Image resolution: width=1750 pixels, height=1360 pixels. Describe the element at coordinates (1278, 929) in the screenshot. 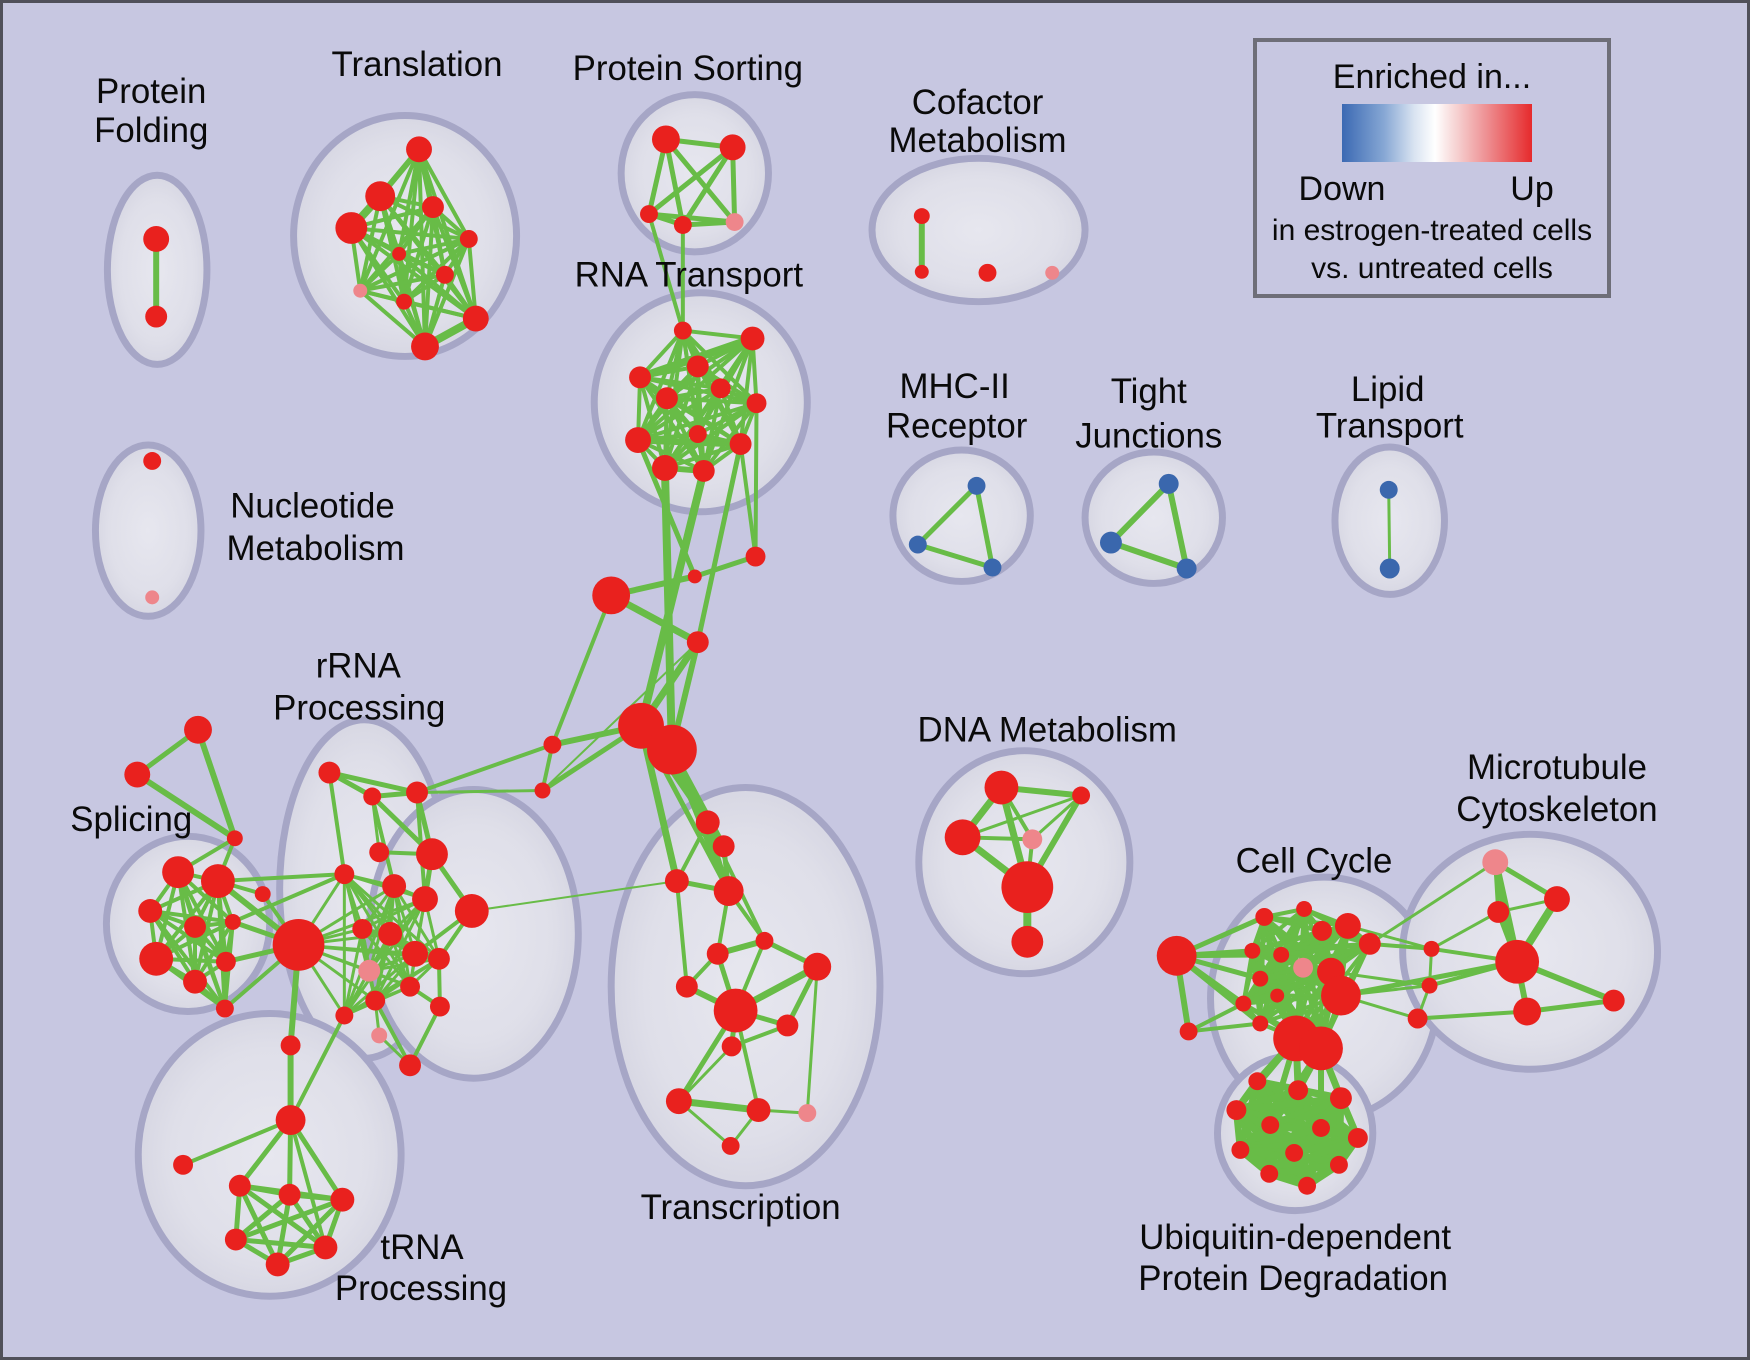

I see `edge-cc4-cc8` at that location.